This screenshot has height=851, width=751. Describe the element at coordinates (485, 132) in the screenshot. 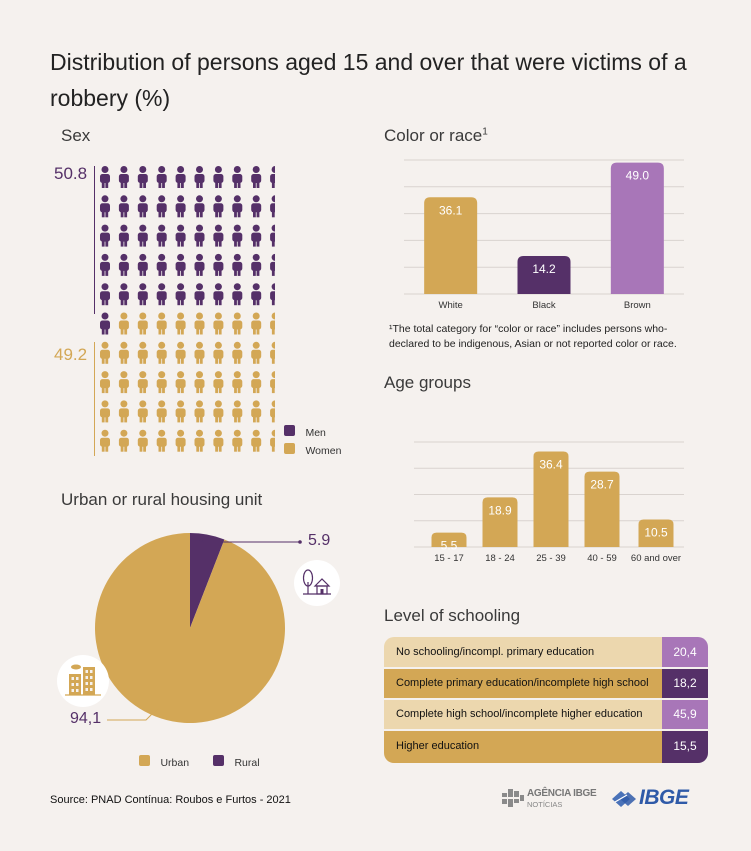

I see `color-race-footnote-mark: 1` at that location.